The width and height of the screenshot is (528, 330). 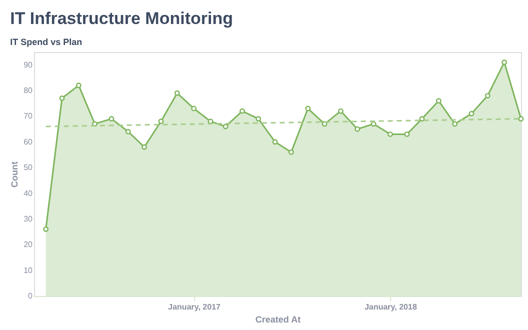 I want to click on x-axis-title: Created At, so click(x=278, y=319).